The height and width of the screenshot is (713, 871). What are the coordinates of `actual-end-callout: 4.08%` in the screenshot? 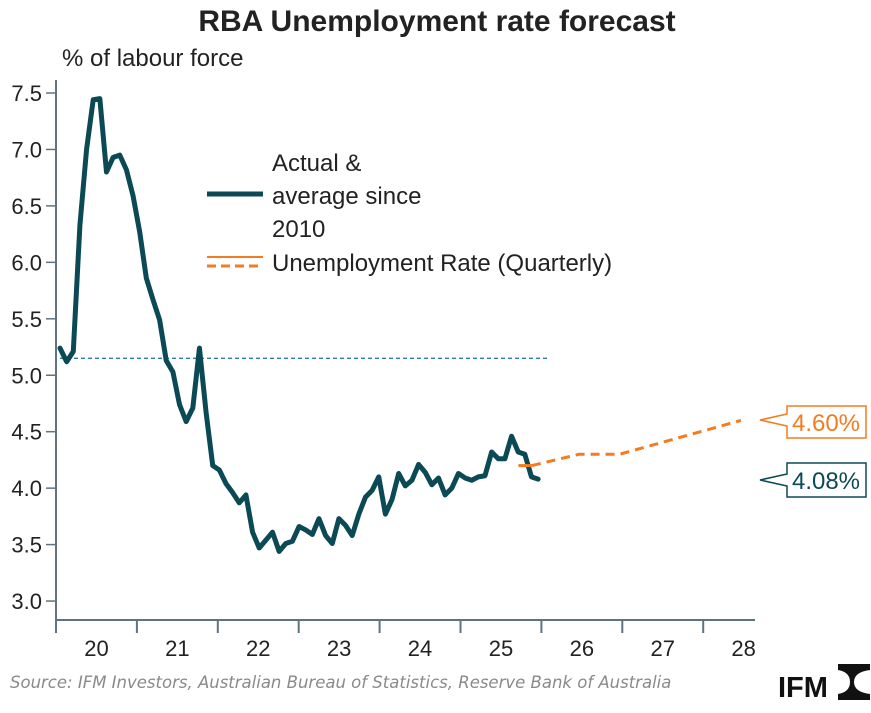 It's located at (813, 480).